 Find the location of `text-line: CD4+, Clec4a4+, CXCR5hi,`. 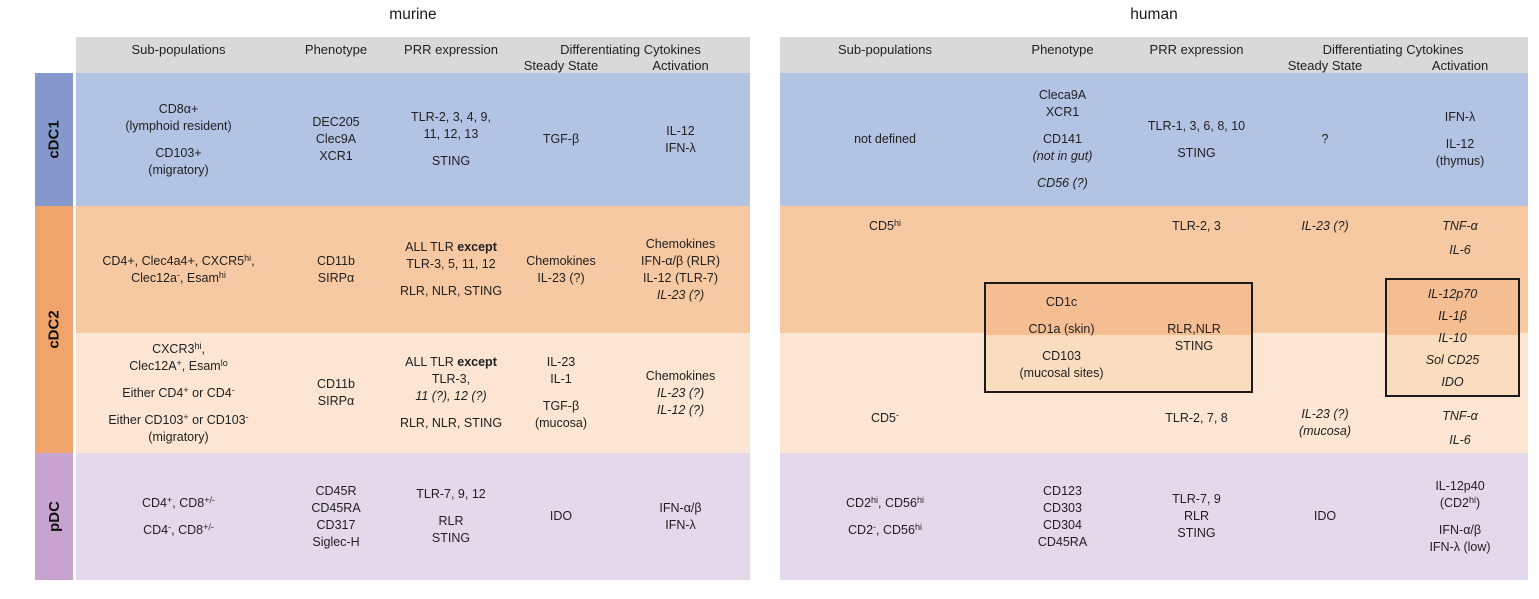

text-line: CD4+, Clec4a4+, CXCR5hi, is located at coordinates (178, 260).